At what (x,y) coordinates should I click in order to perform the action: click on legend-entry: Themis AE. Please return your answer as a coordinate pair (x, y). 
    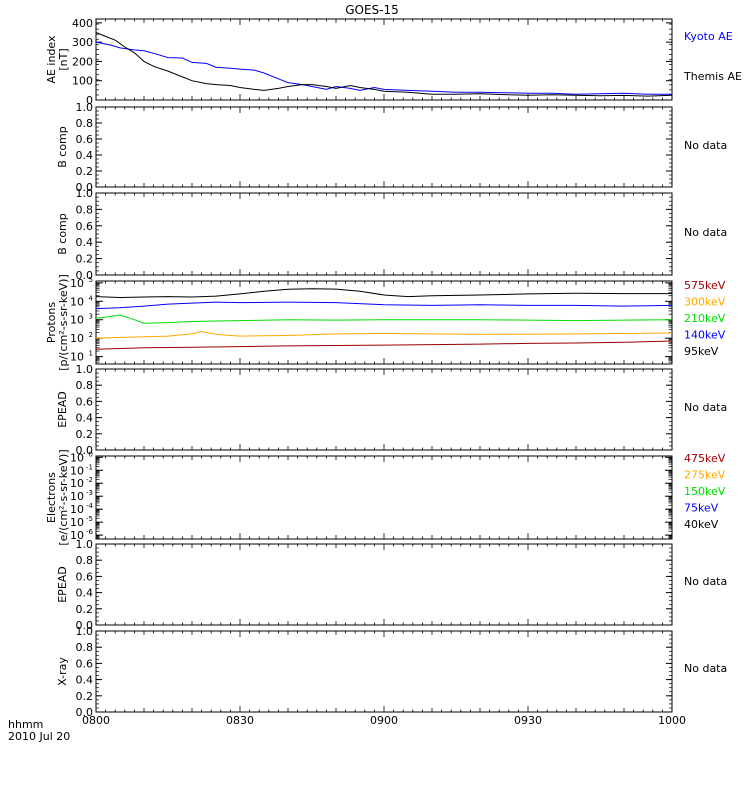
    Looking at the image, I should click on (712, 76).